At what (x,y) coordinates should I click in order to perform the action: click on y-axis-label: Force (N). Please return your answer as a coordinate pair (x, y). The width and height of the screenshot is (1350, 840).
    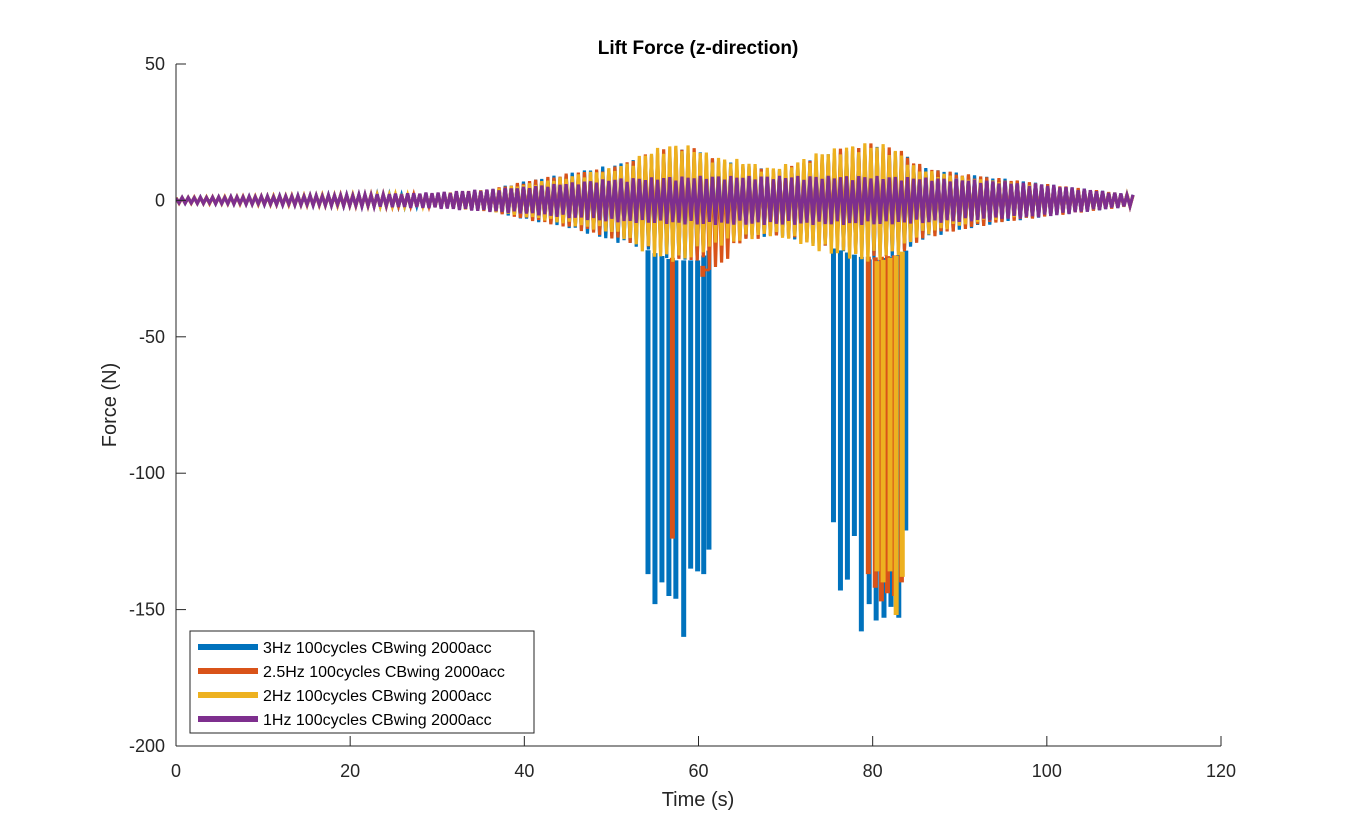
    Looking at the image, I should click on (110, 405).